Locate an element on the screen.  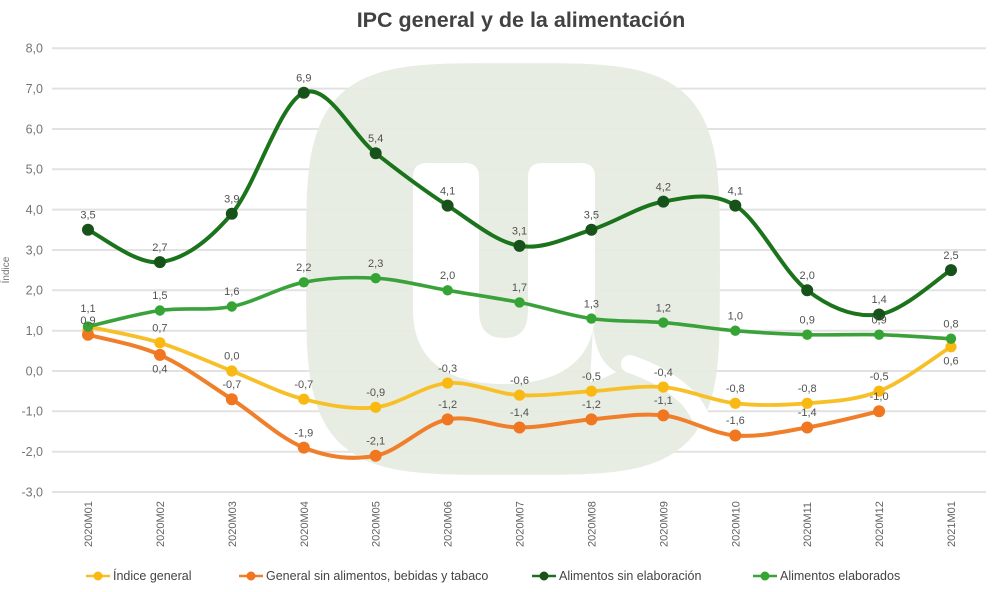
svg-text: Alimentos sin elaboración is located at coordinates (630, 576).